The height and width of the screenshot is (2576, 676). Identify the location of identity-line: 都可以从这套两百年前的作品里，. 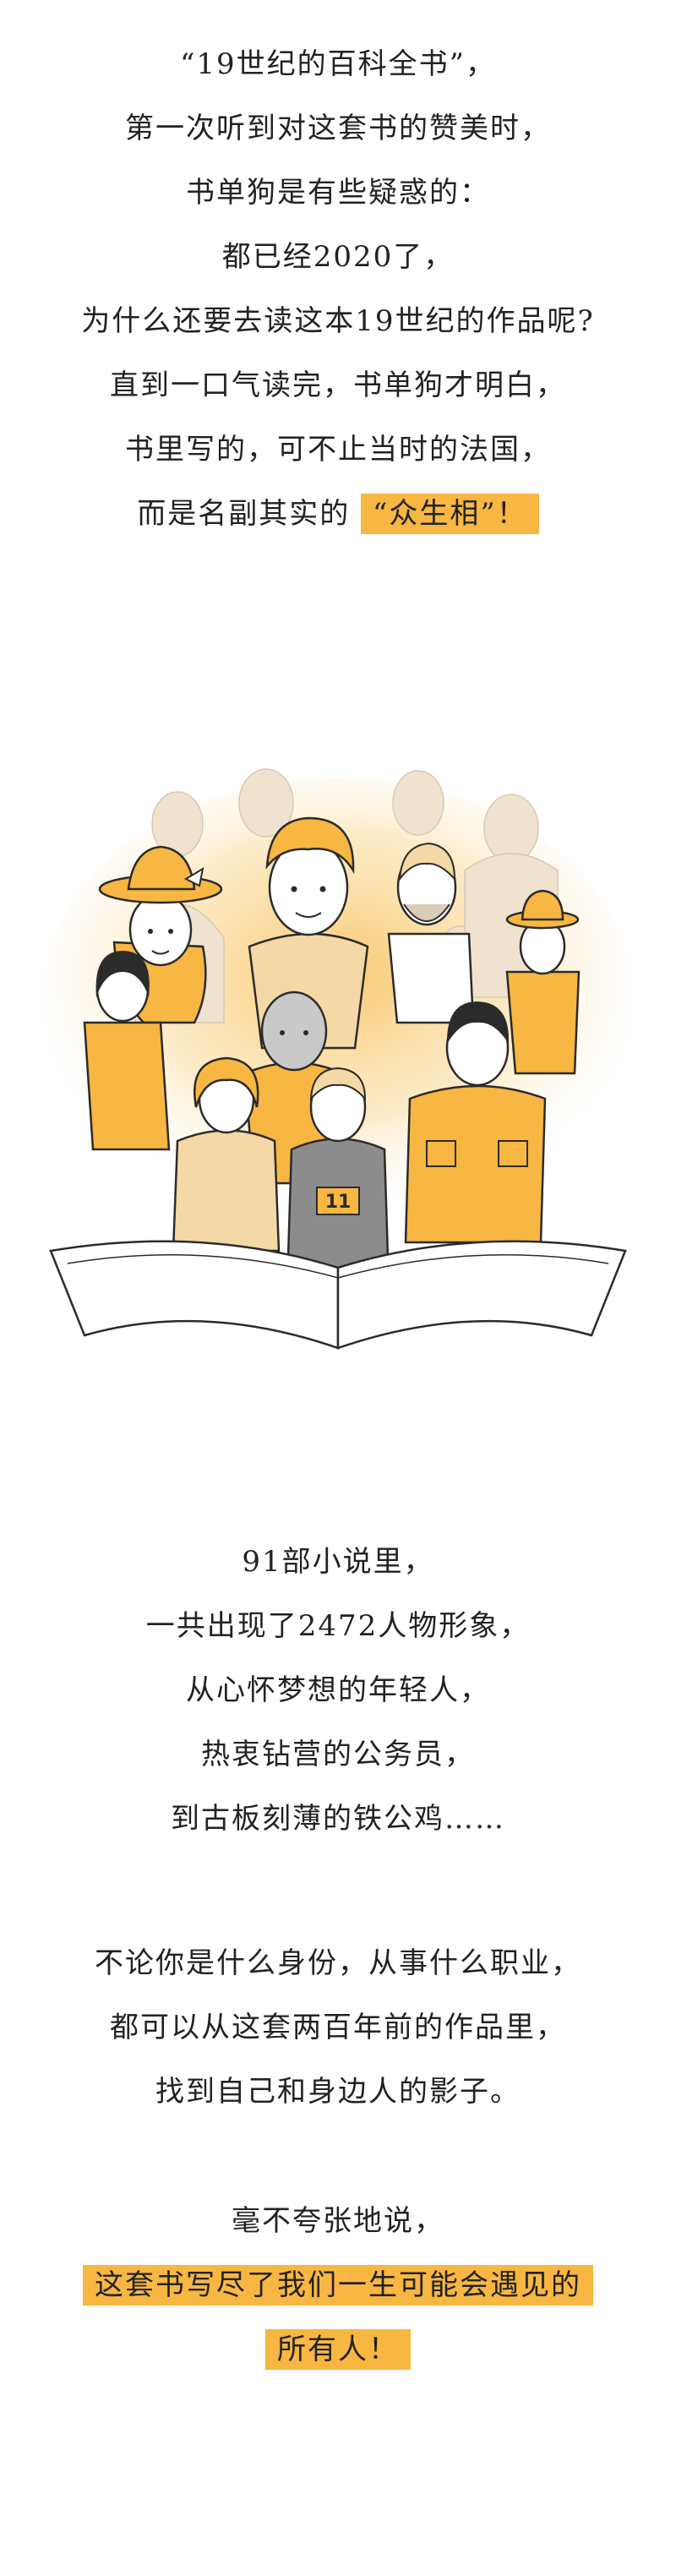
(338, 2027).